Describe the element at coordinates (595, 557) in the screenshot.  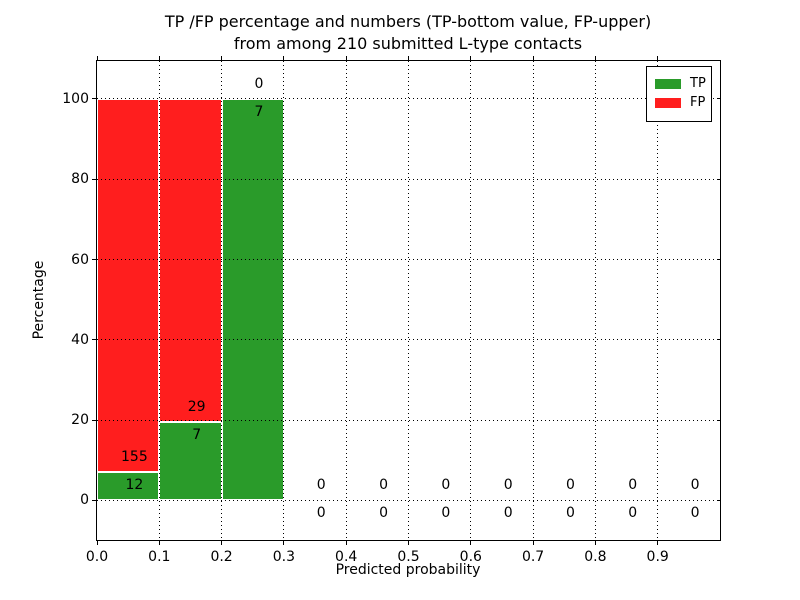
I see `x-tick-label: 0.8` at that location.